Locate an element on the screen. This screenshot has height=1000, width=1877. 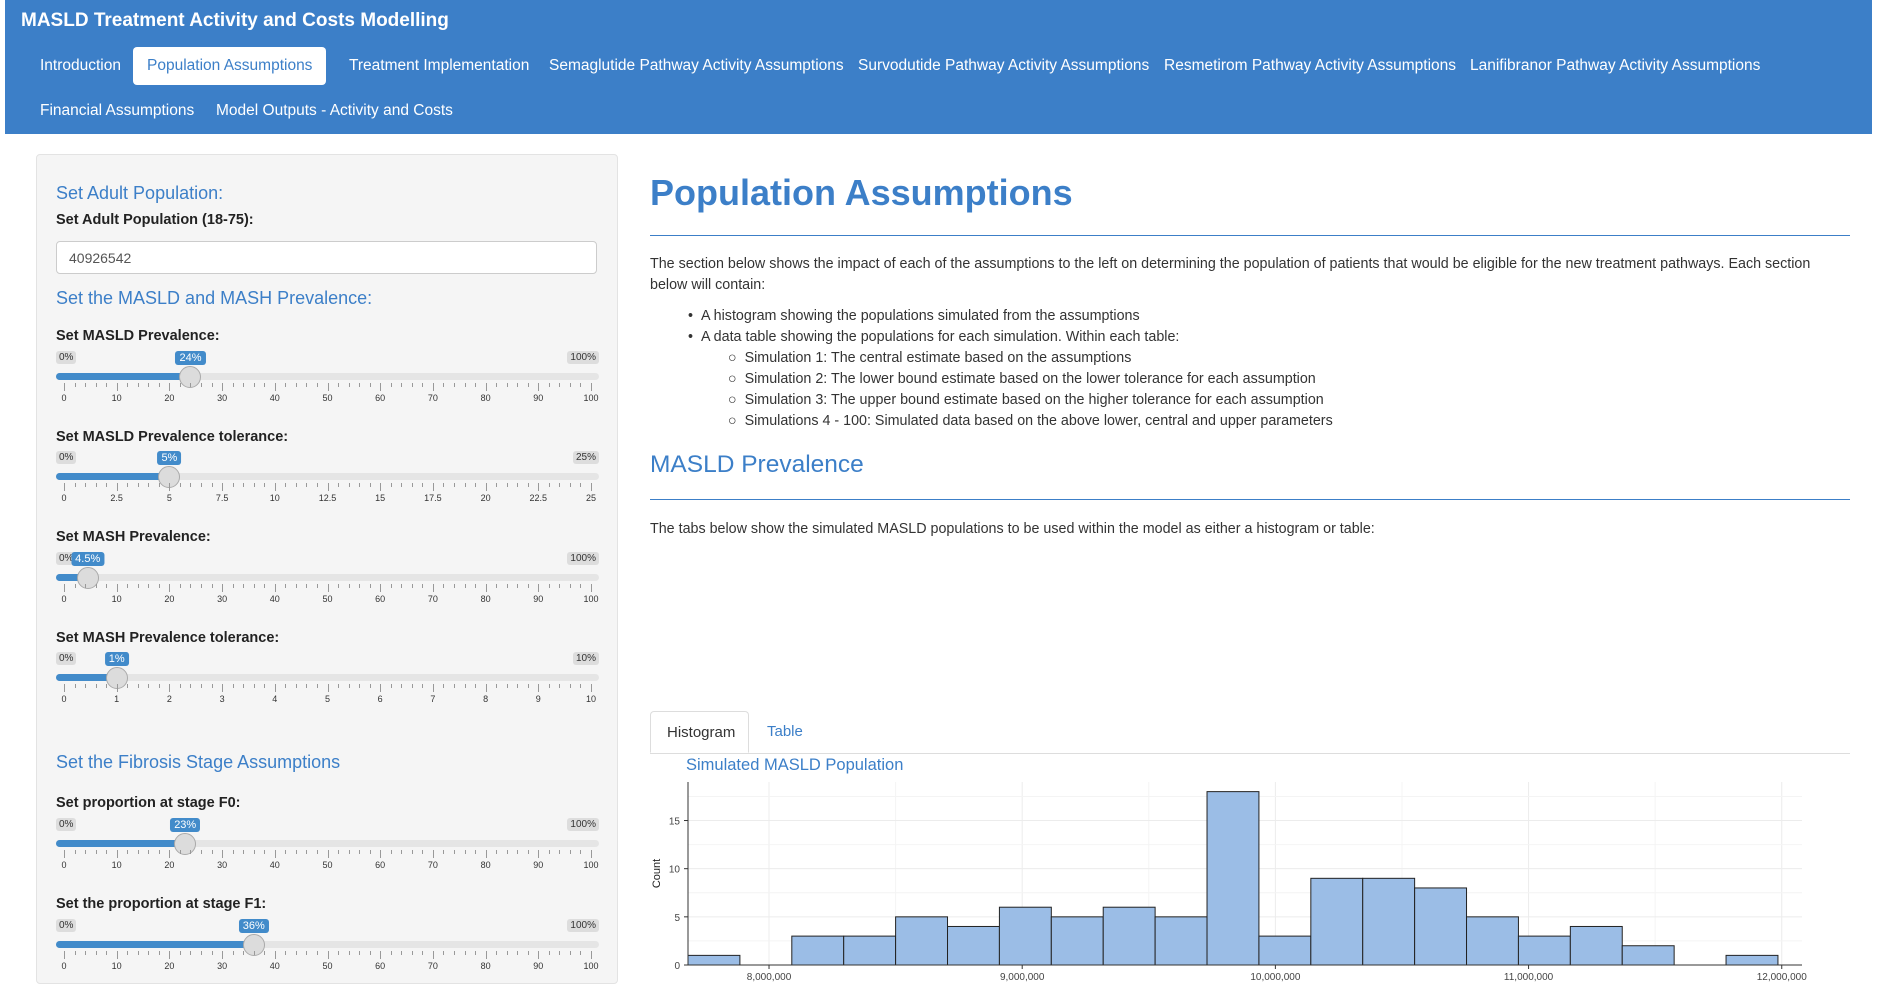
range-slider: 0% 10% 1% 0 1 2 3 4 5 6 7 8 9 10 is located at coordinates (327, 682).